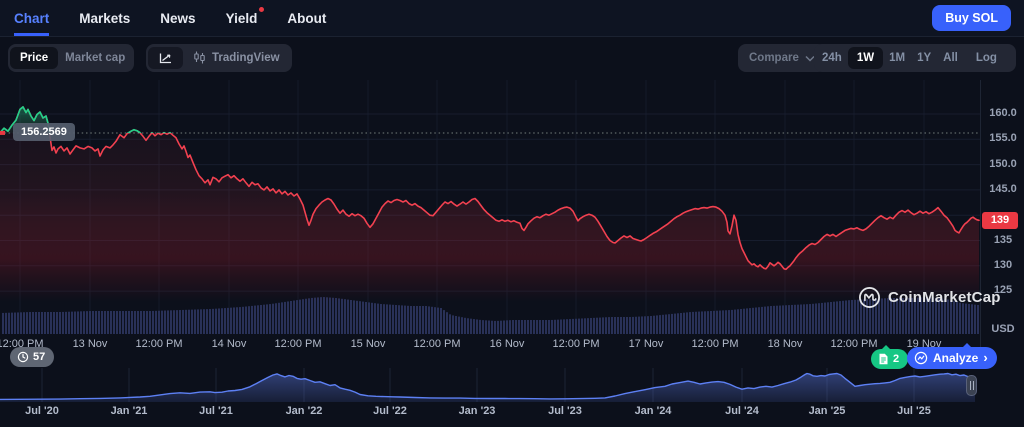 This screenshot has height=427, width=1024. I want to click on minimap-area, so click(487, 387).